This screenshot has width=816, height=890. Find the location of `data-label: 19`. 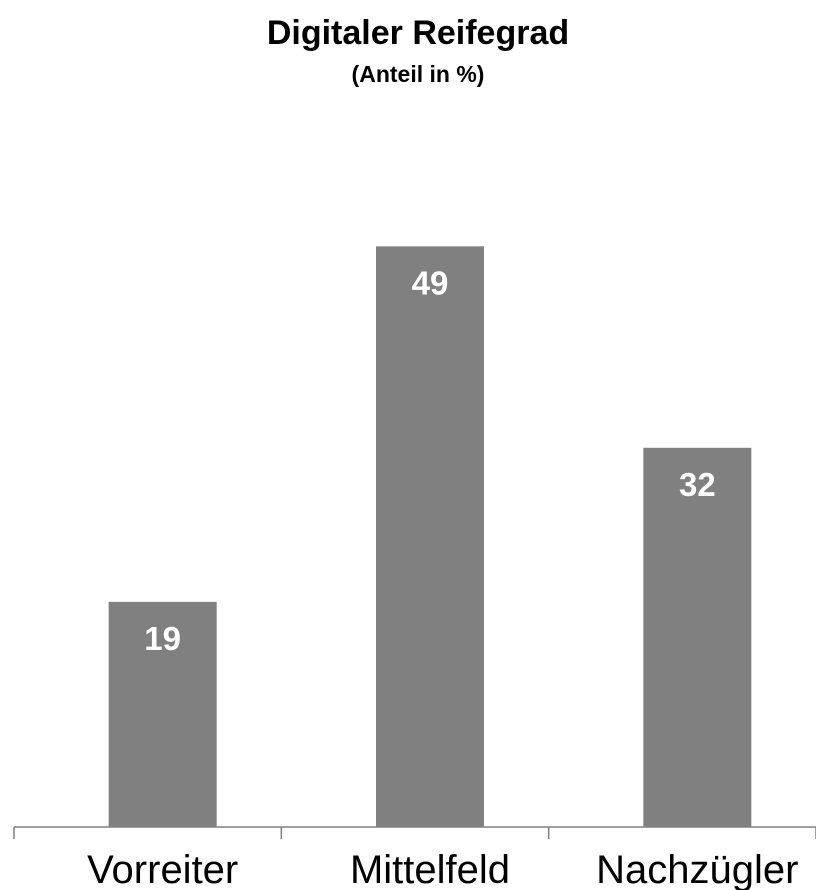

data-label: 19 is located at coordinates (162, 638).